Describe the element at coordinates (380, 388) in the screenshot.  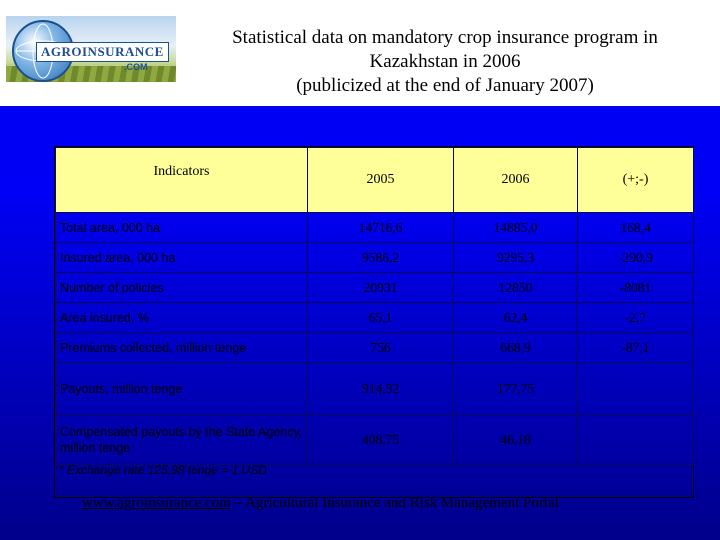
I see `cell-2005: 914,92` at that location.